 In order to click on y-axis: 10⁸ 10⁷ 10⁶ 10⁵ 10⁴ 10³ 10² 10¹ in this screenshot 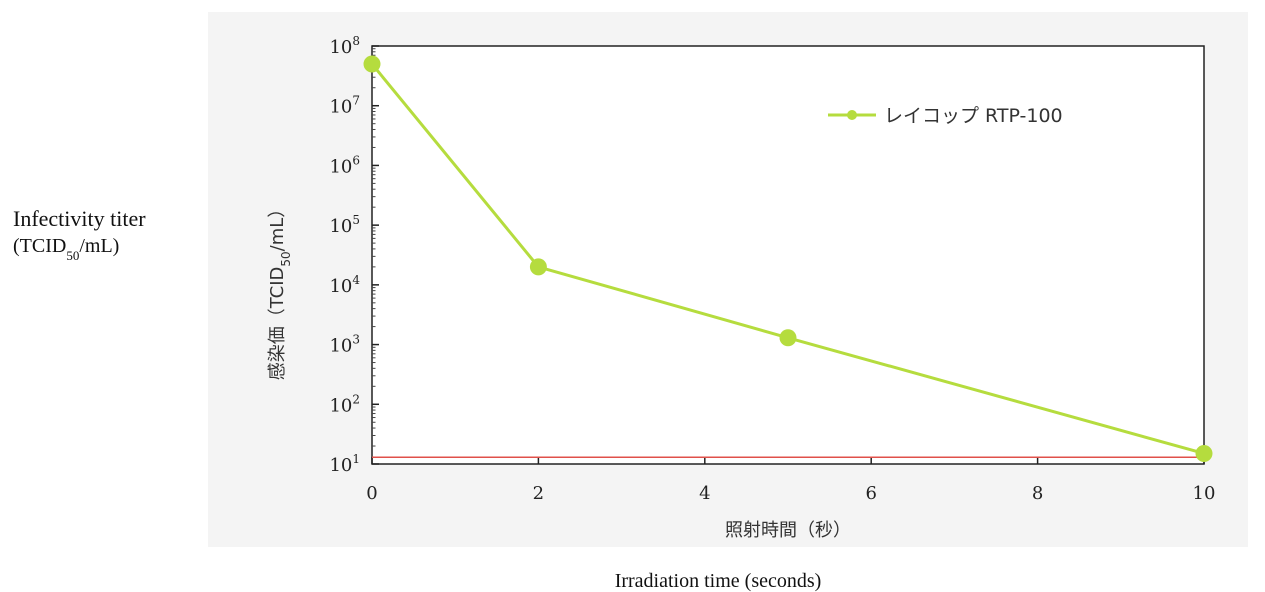, I will do `click(354, 255)`.